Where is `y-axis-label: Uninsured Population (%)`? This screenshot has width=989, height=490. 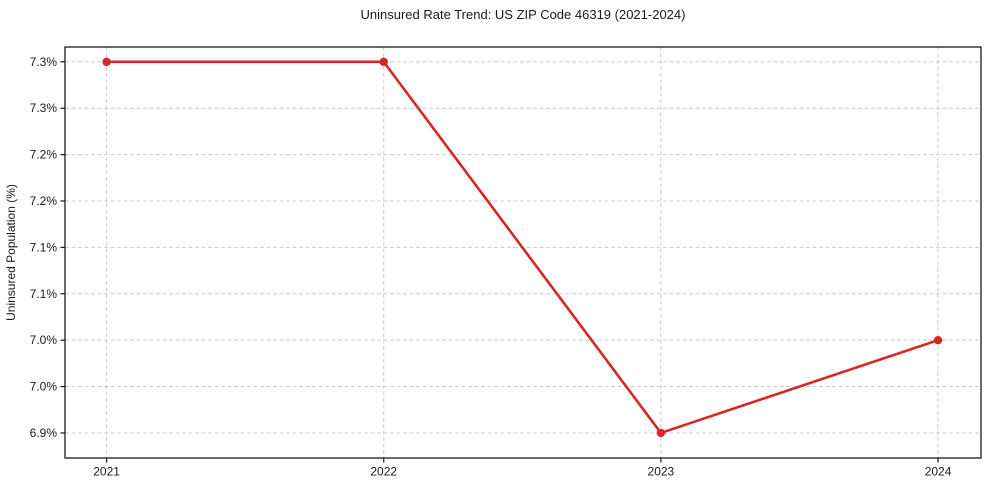 y-axis-label: Uninsured Population (%) is located at coordinates (11, 252).